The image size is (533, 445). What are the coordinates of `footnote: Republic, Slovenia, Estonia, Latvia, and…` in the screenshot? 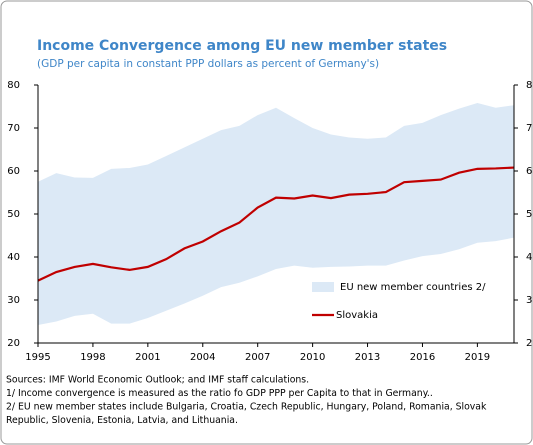 It's located at (122, 420).